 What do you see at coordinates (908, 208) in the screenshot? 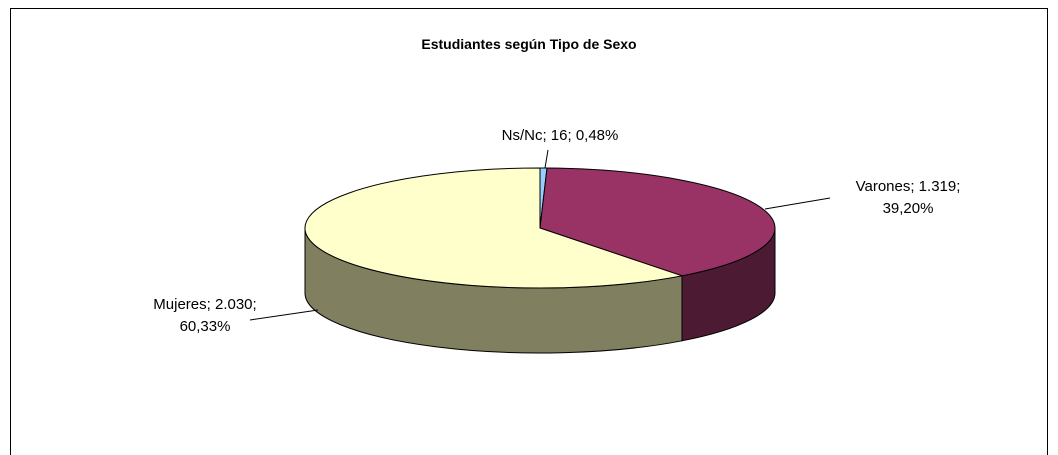
I see `data-label: 39,20%` at bounding box center [908, 208].